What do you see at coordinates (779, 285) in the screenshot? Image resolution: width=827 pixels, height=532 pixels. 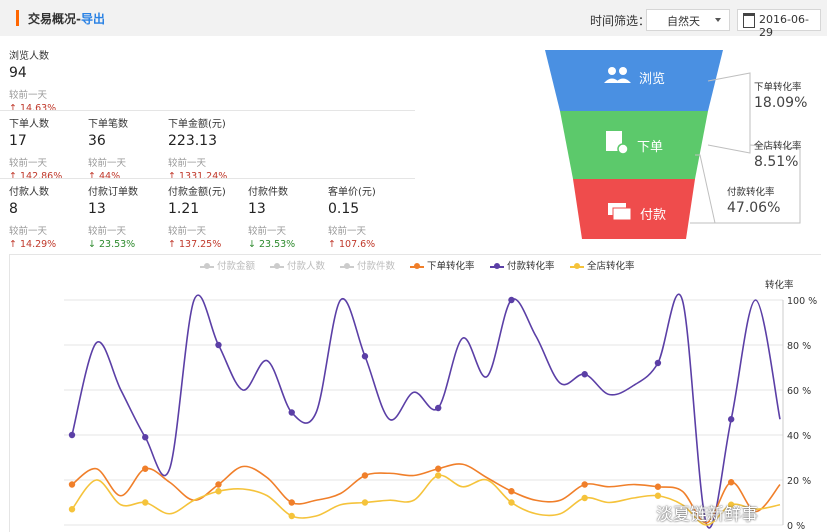 I see `y-axis-label: 转化率` at bounding box center [779, 285].